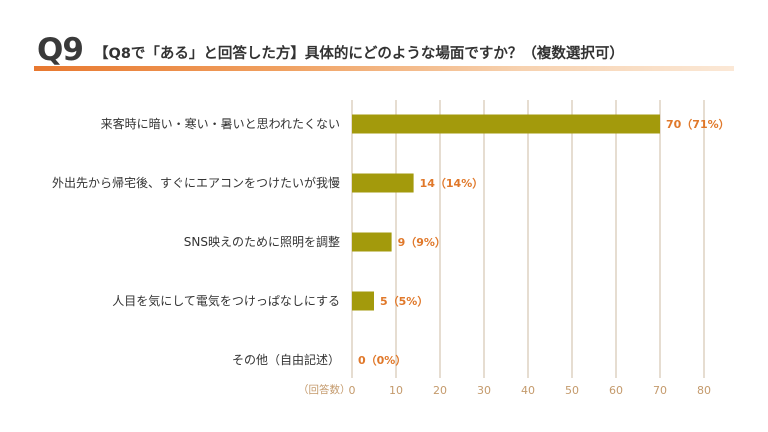 This screenshot has height=432, width=768. What do you see at coordinates (422, 242) in the screenshot?
I see `bar-value-label: 9（9%）` at bounding box center [422, 242].